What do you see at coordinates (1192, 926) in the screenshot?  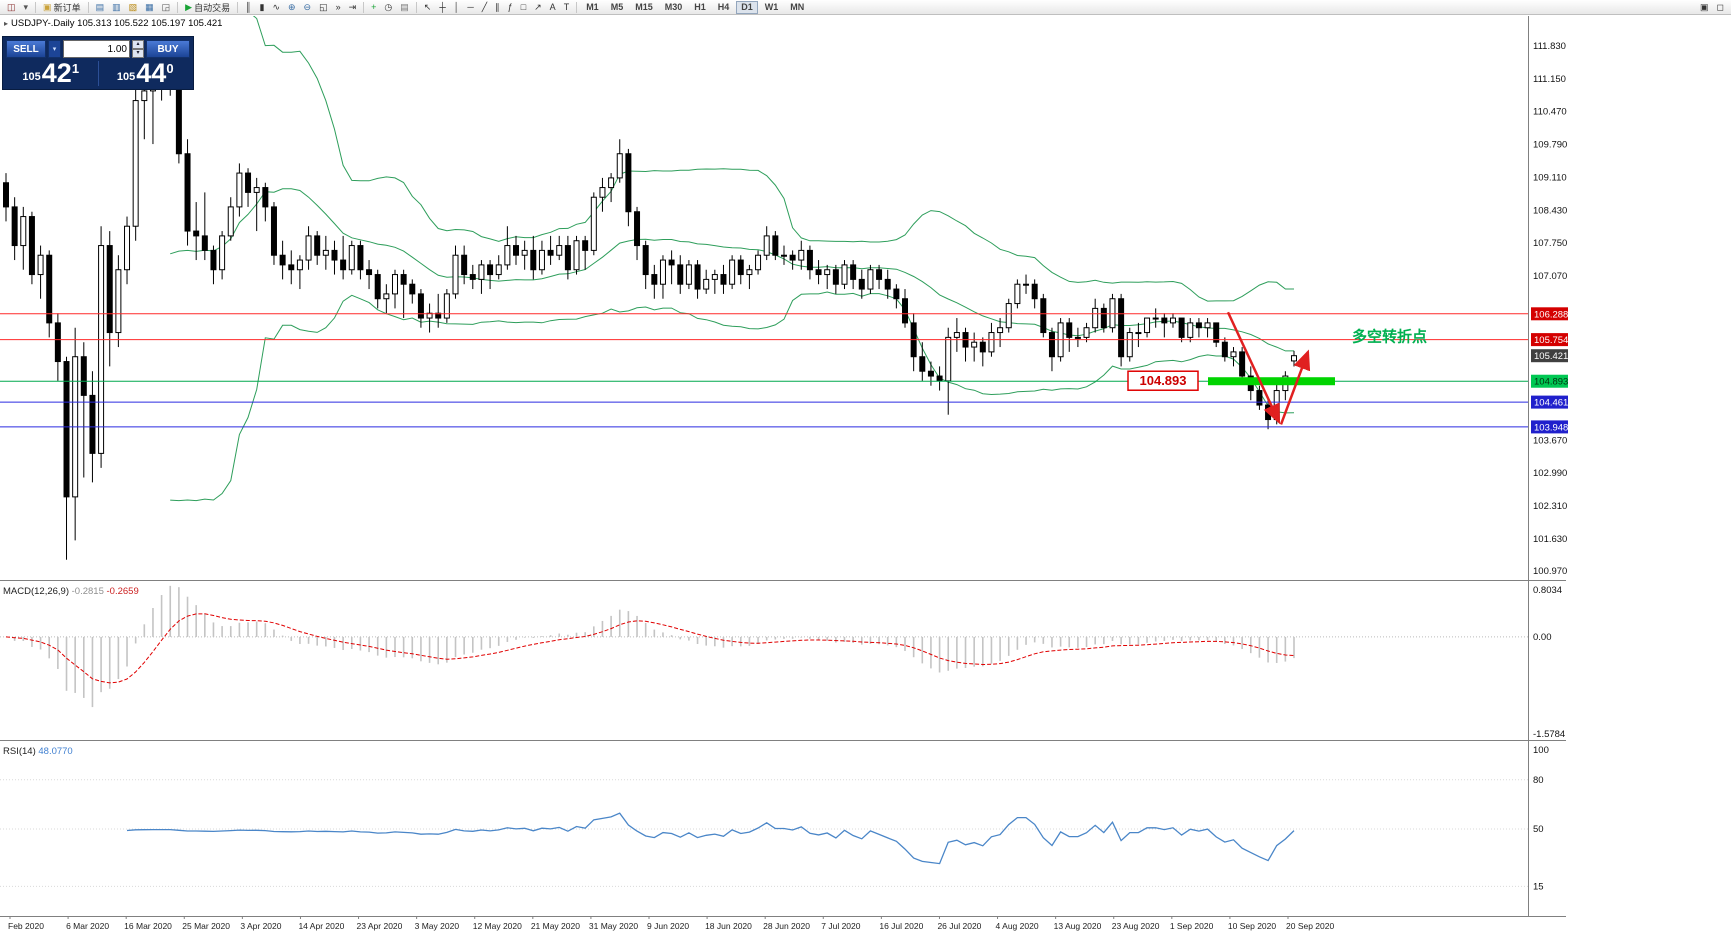 I see `svg-text: 1 Sep 2020` at bounding box center [1192, 926].